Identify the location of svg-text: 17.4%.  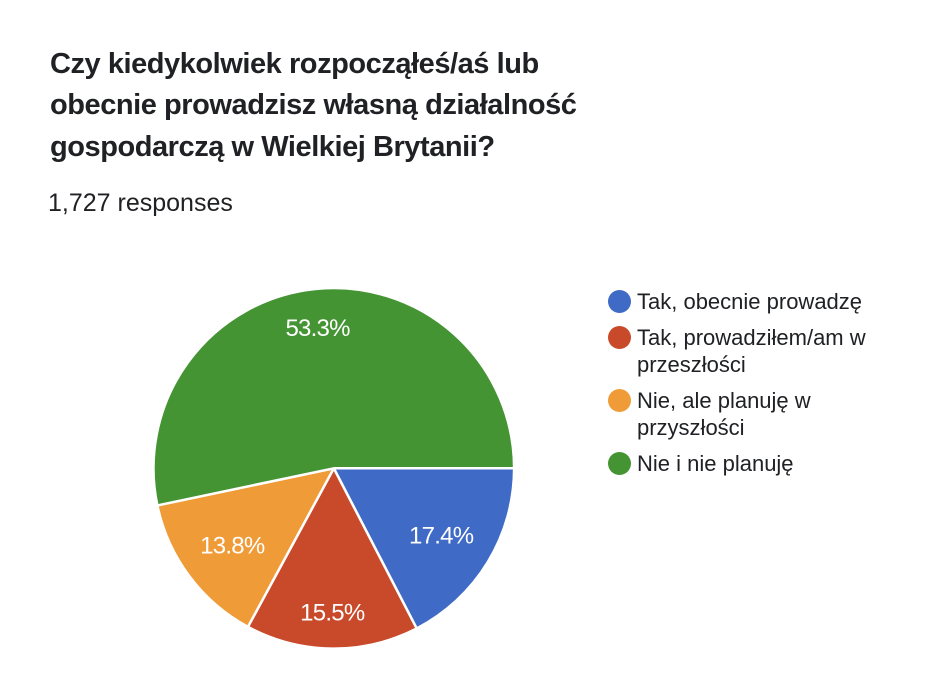
(441, 535).